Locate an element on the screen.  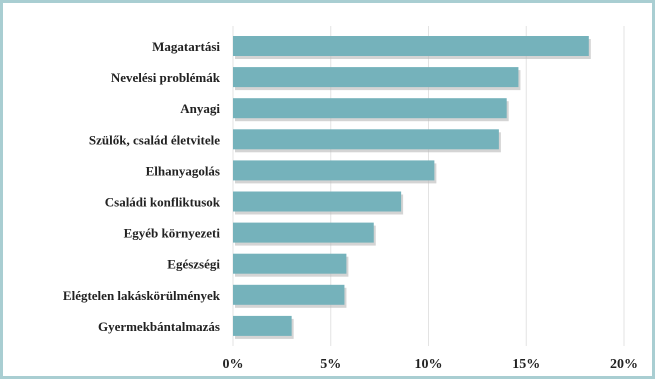
x-tick-label: 20% is located at coordinates (624, 364).